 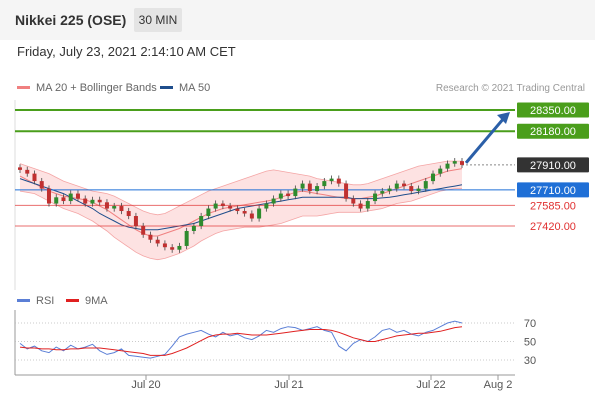 I want to click on chart-header: Nikkei 225 (OSE) 30 MIN, so click(x=297, y=20).